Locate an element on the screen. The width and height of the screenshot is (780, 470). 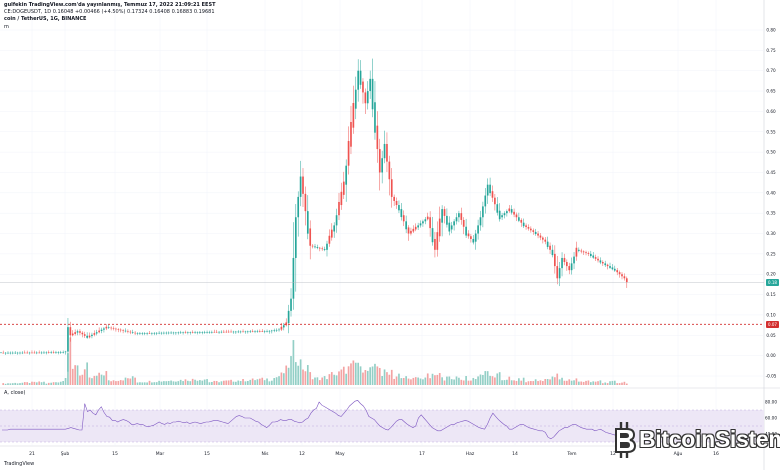
time-axis: 21 Şub 15 Mar 15 Nis 12 May 17 Haz 14 Tem 12 Ağu 16 is located at coordinates (374, 453).